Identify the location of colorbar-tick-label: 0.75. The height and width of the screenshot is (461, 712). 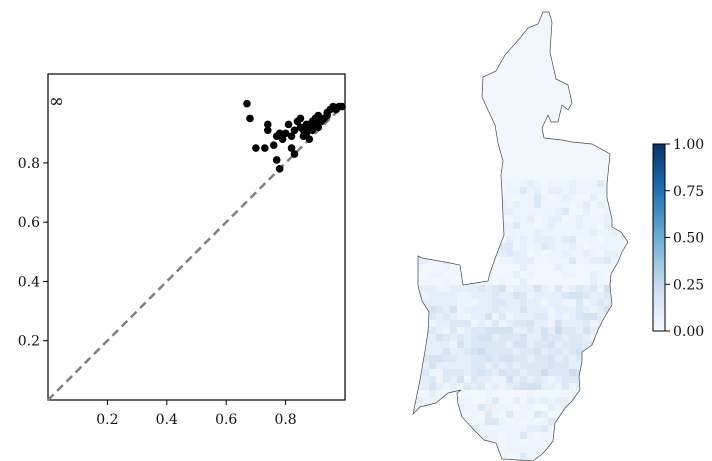
(688, 192).